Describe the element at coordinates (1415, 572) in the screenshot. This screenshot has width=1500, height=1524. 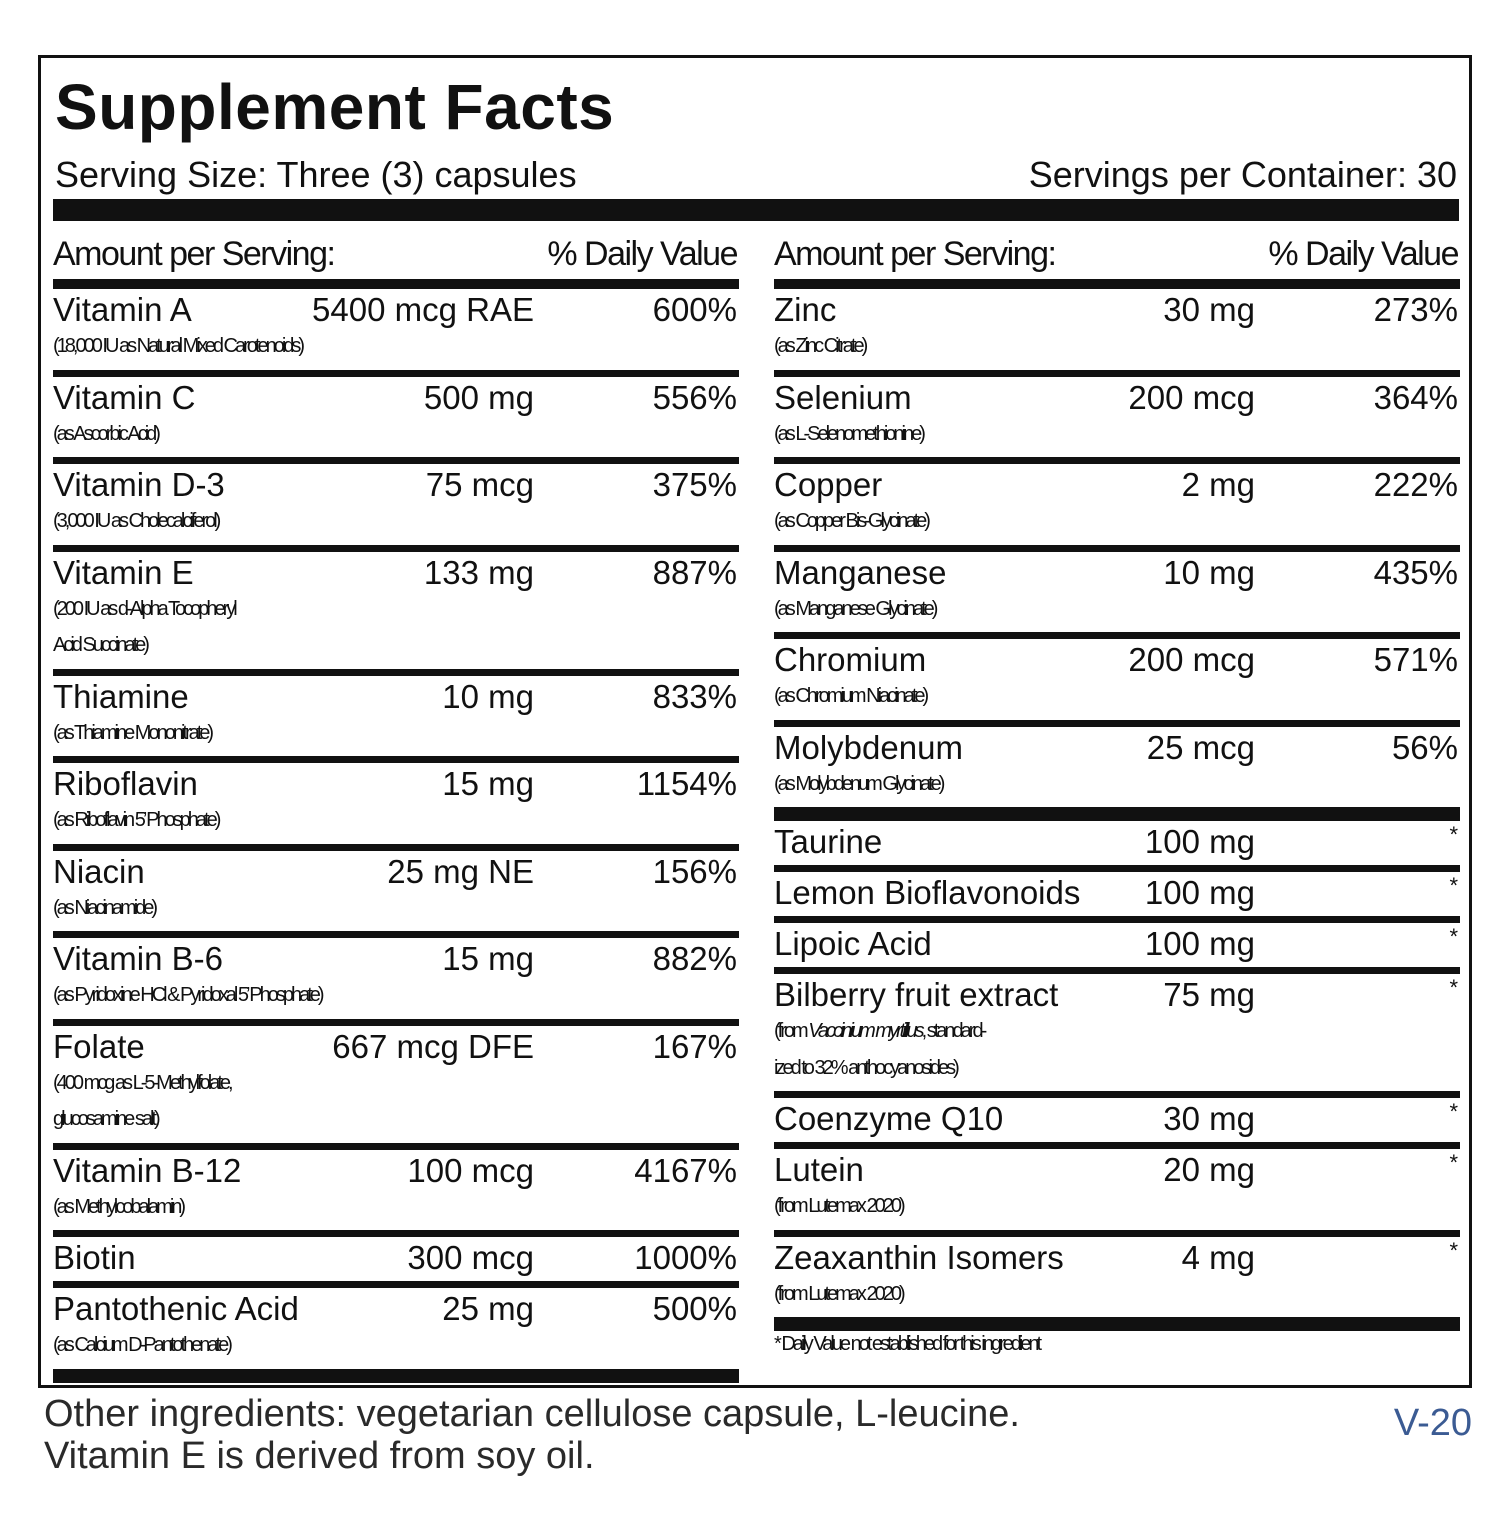
I see `daily-value: 435%` at that location.